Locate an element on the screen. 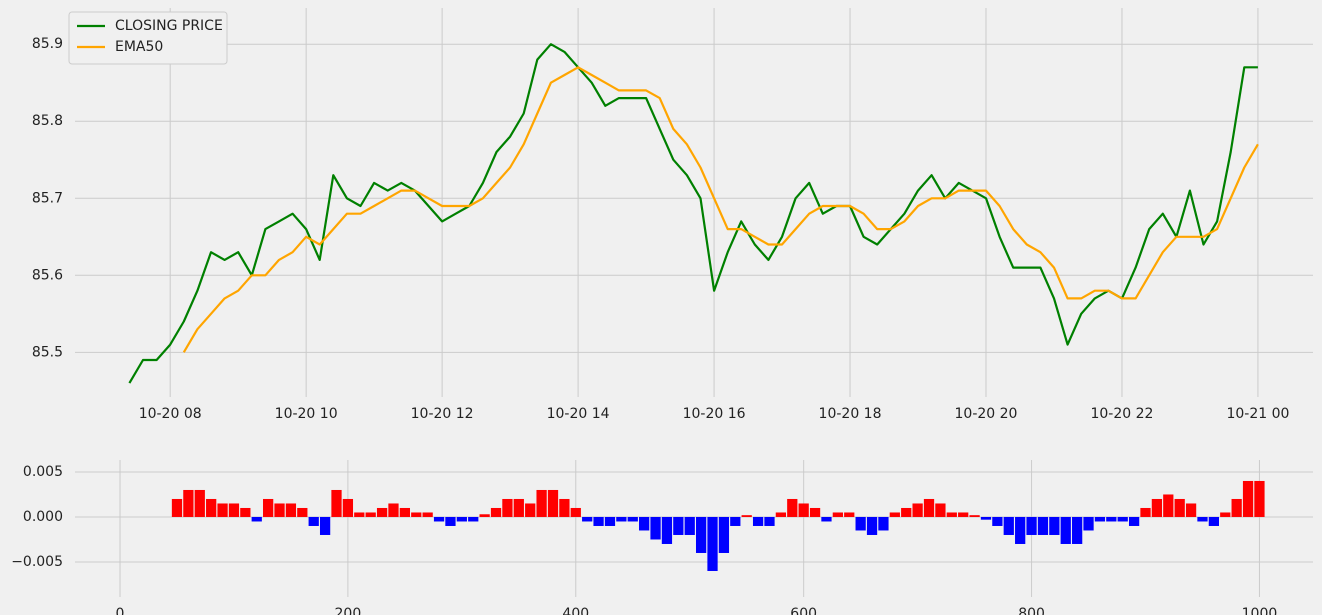 This screenshot has height=615, width=1322. x-tick-label: 10-20 10 is located at coordinates (306, 414).